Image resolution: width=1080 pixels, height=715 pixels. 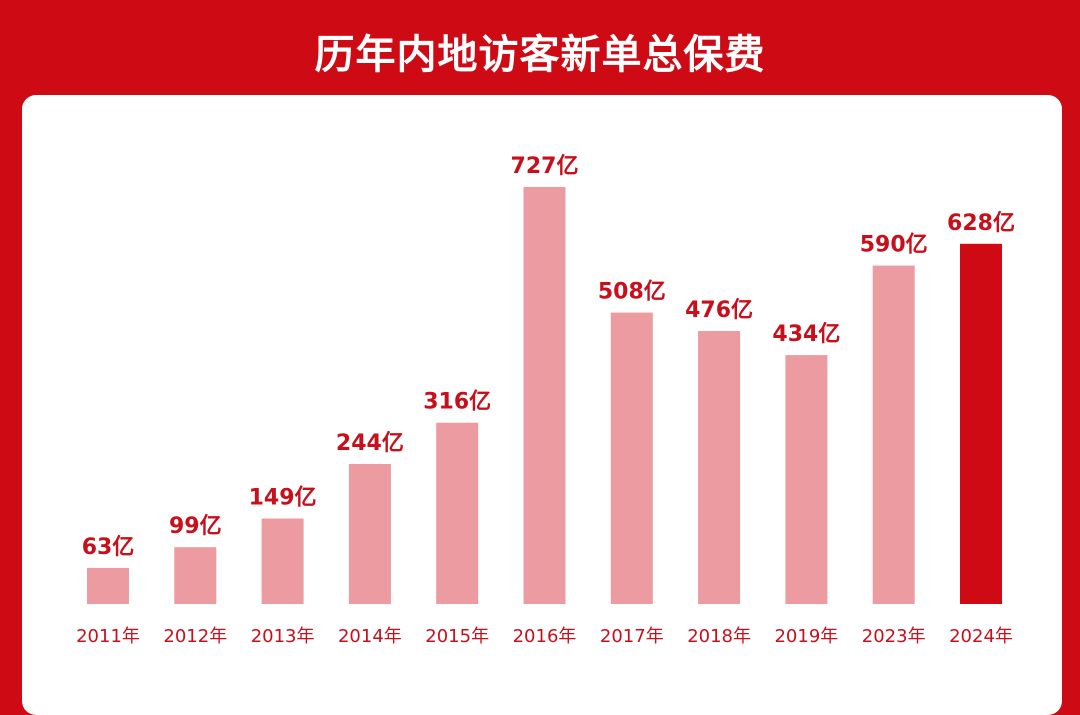 What do you see at coordinates (195, 575) in the screenshot?
I see `bar-2012年` at bounding box center [195, 575].